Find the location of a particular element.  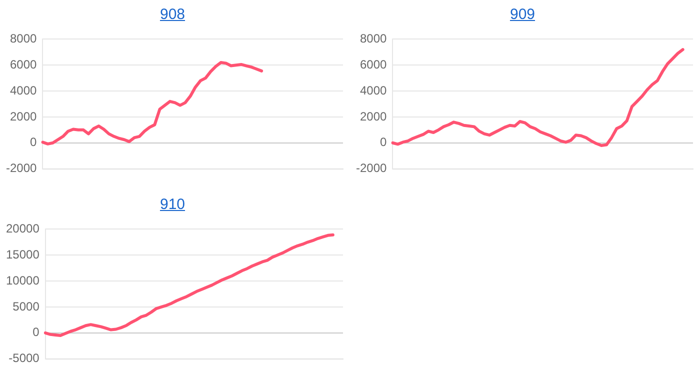

y-tick-label: 5000 is located at coordinates (26, 306).